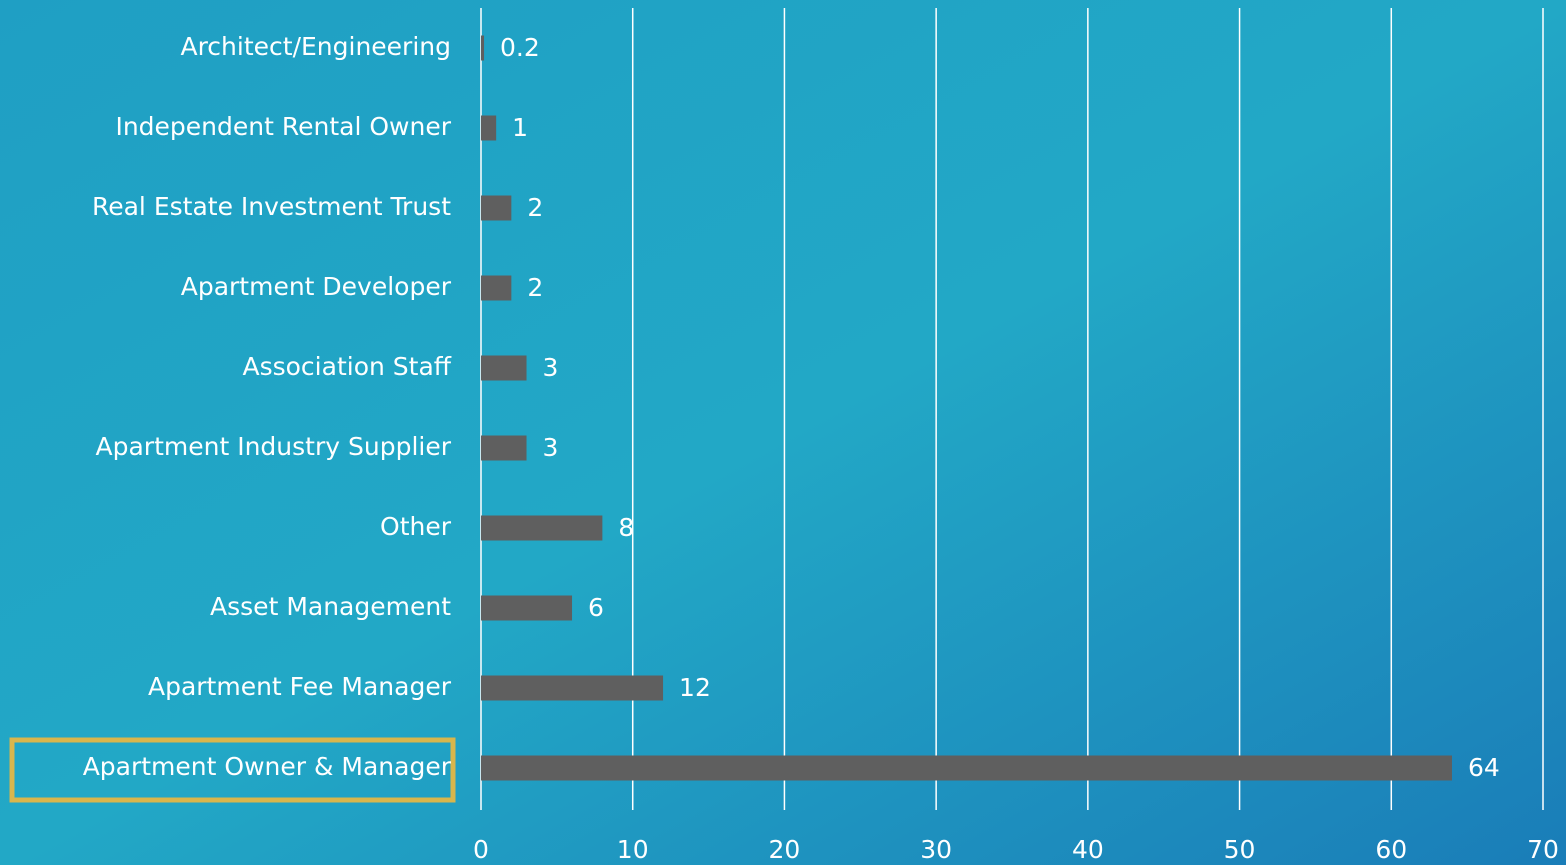 This screenshot has width=1566, height=865. I want to click on y-tick-label: Asset Management, so click(330, 606).